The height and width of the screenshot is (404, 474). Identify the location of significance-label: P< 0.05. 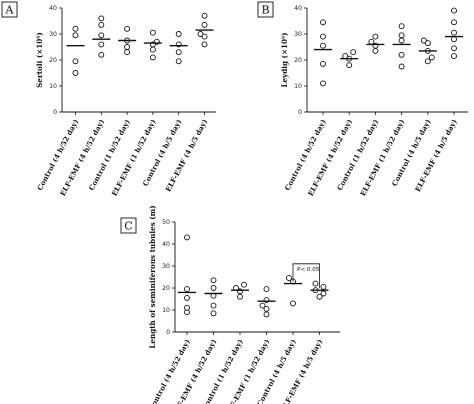
(308, 270).